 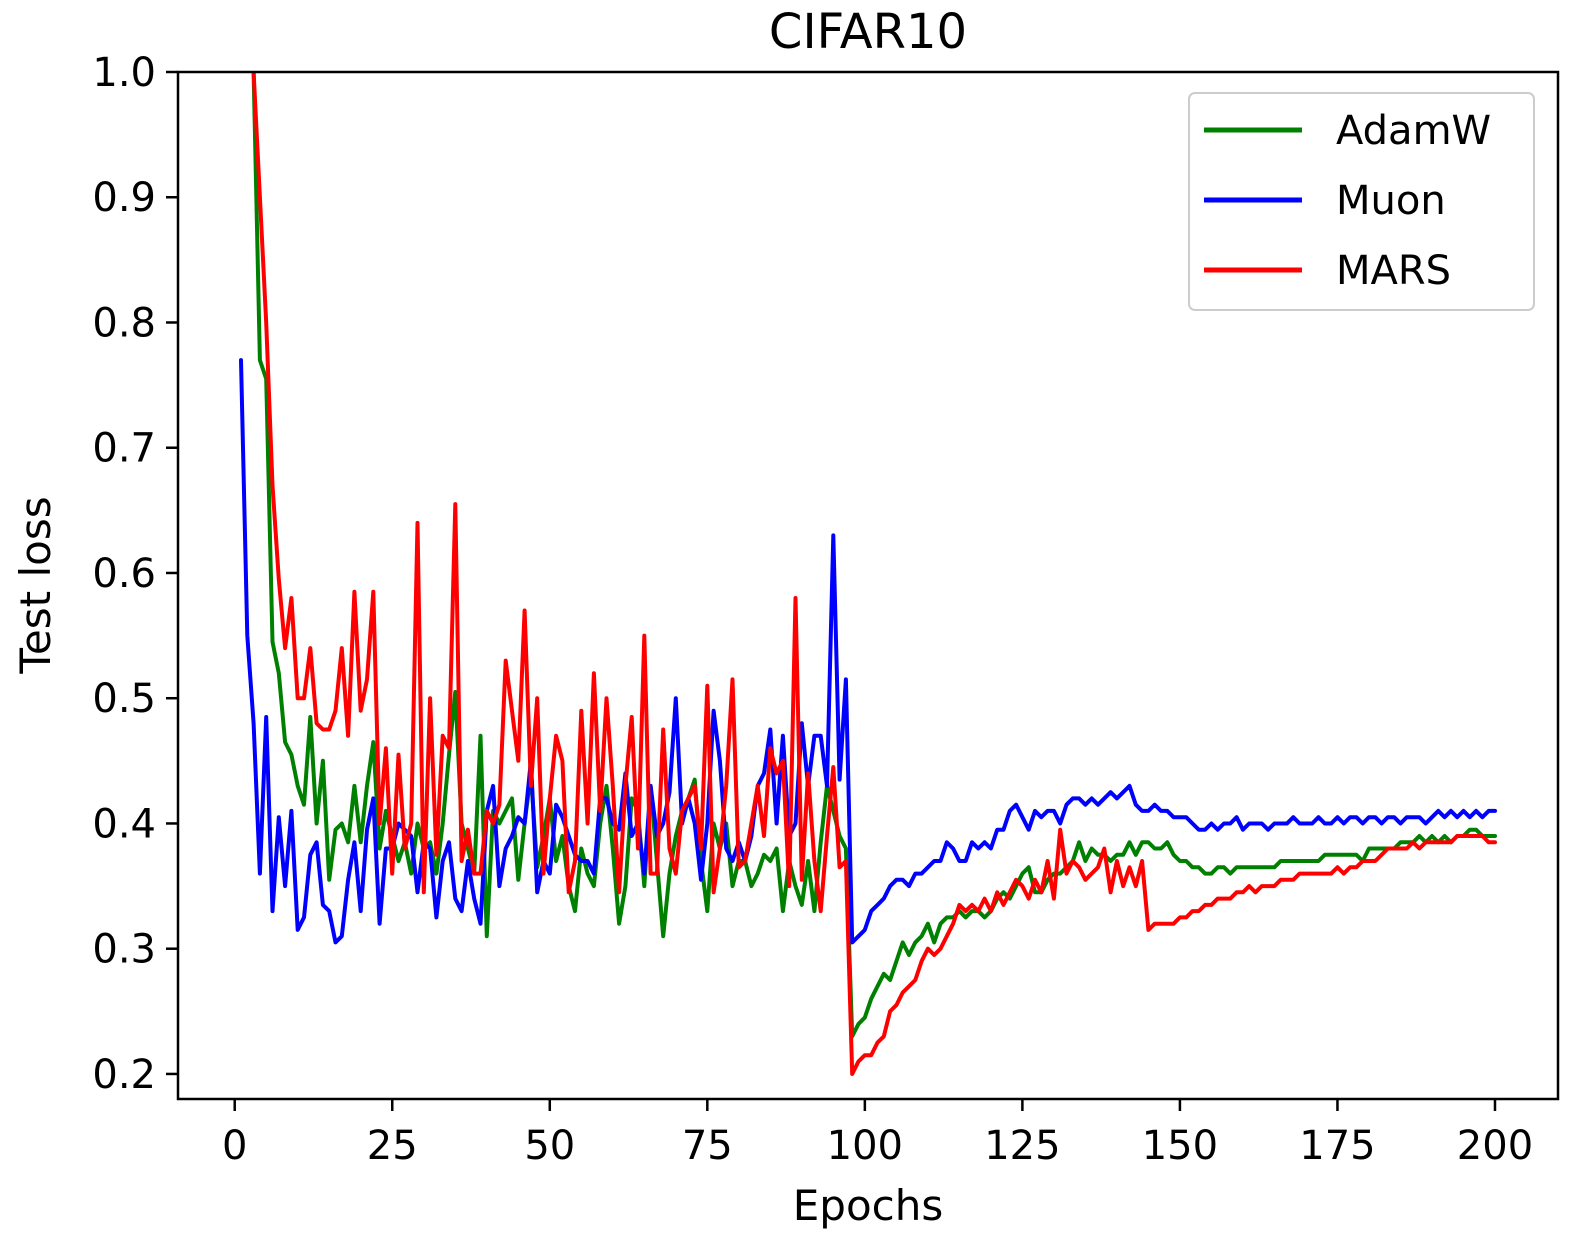 I want to click on legend-label-mars: MARS, so click(x=1393, y=271).